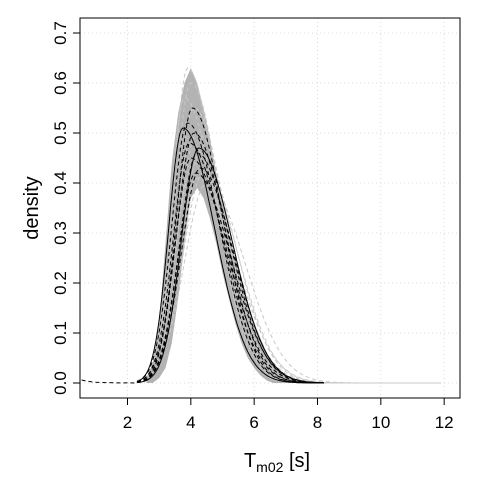 The width and height of the screenshot is (480, 480). Describe the element at coordinates (109, 381) in the screenshot. I see `black-tail-line` at that location.